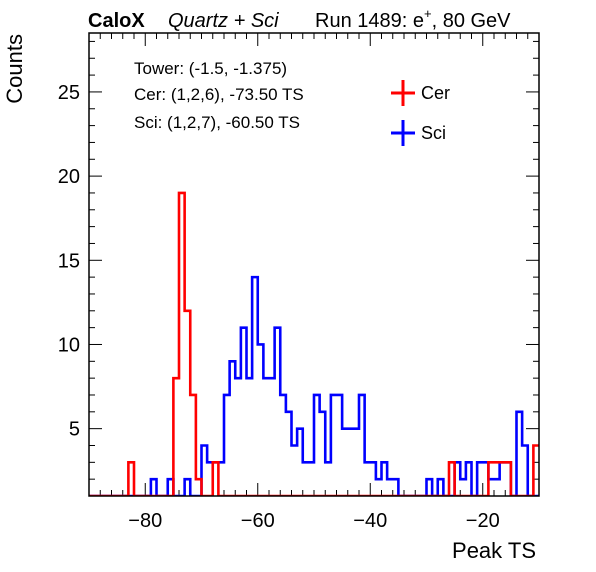 This screenshot has width=596, height=572. What do you see at coordinates (74, 430) in the screenshot?
I see `y-tick-label: 5` at bounding box center [74, 430].